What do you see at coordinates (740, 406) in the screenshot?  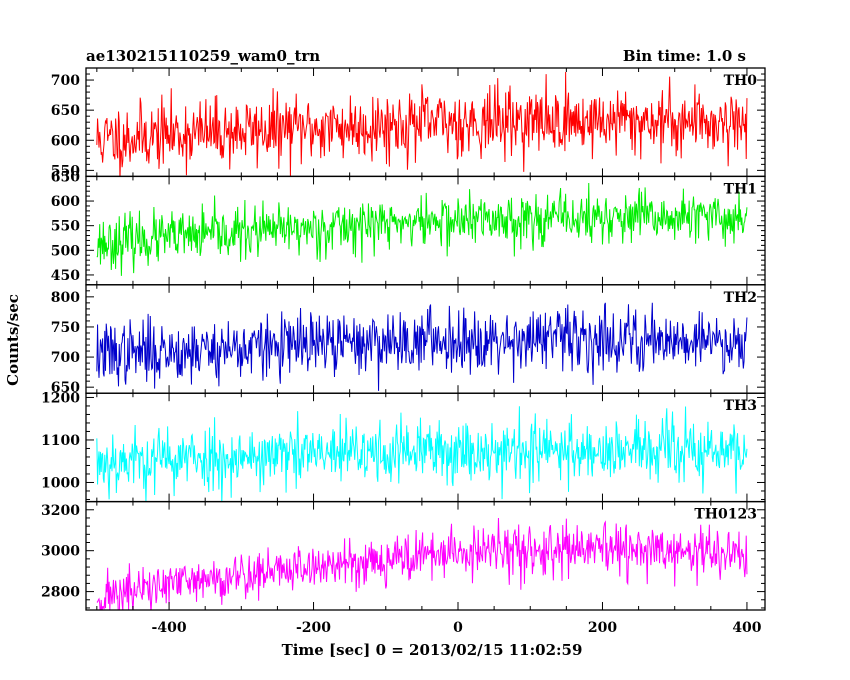 I see `panel-label-th3: TH3` at bounding box center [740, 406].